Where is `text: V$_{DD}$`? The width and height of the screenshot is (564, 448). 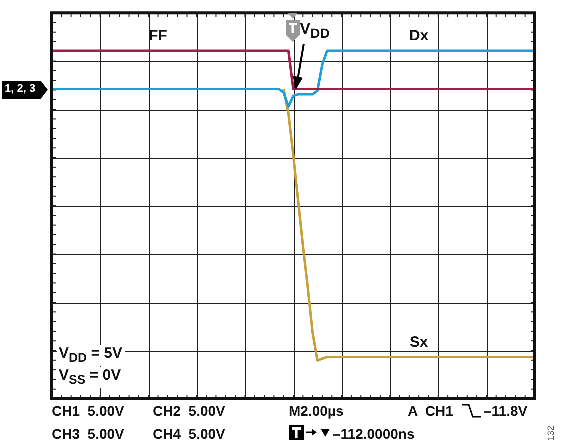 text: V$_{DD}$ is located at coordinates (315, 31).